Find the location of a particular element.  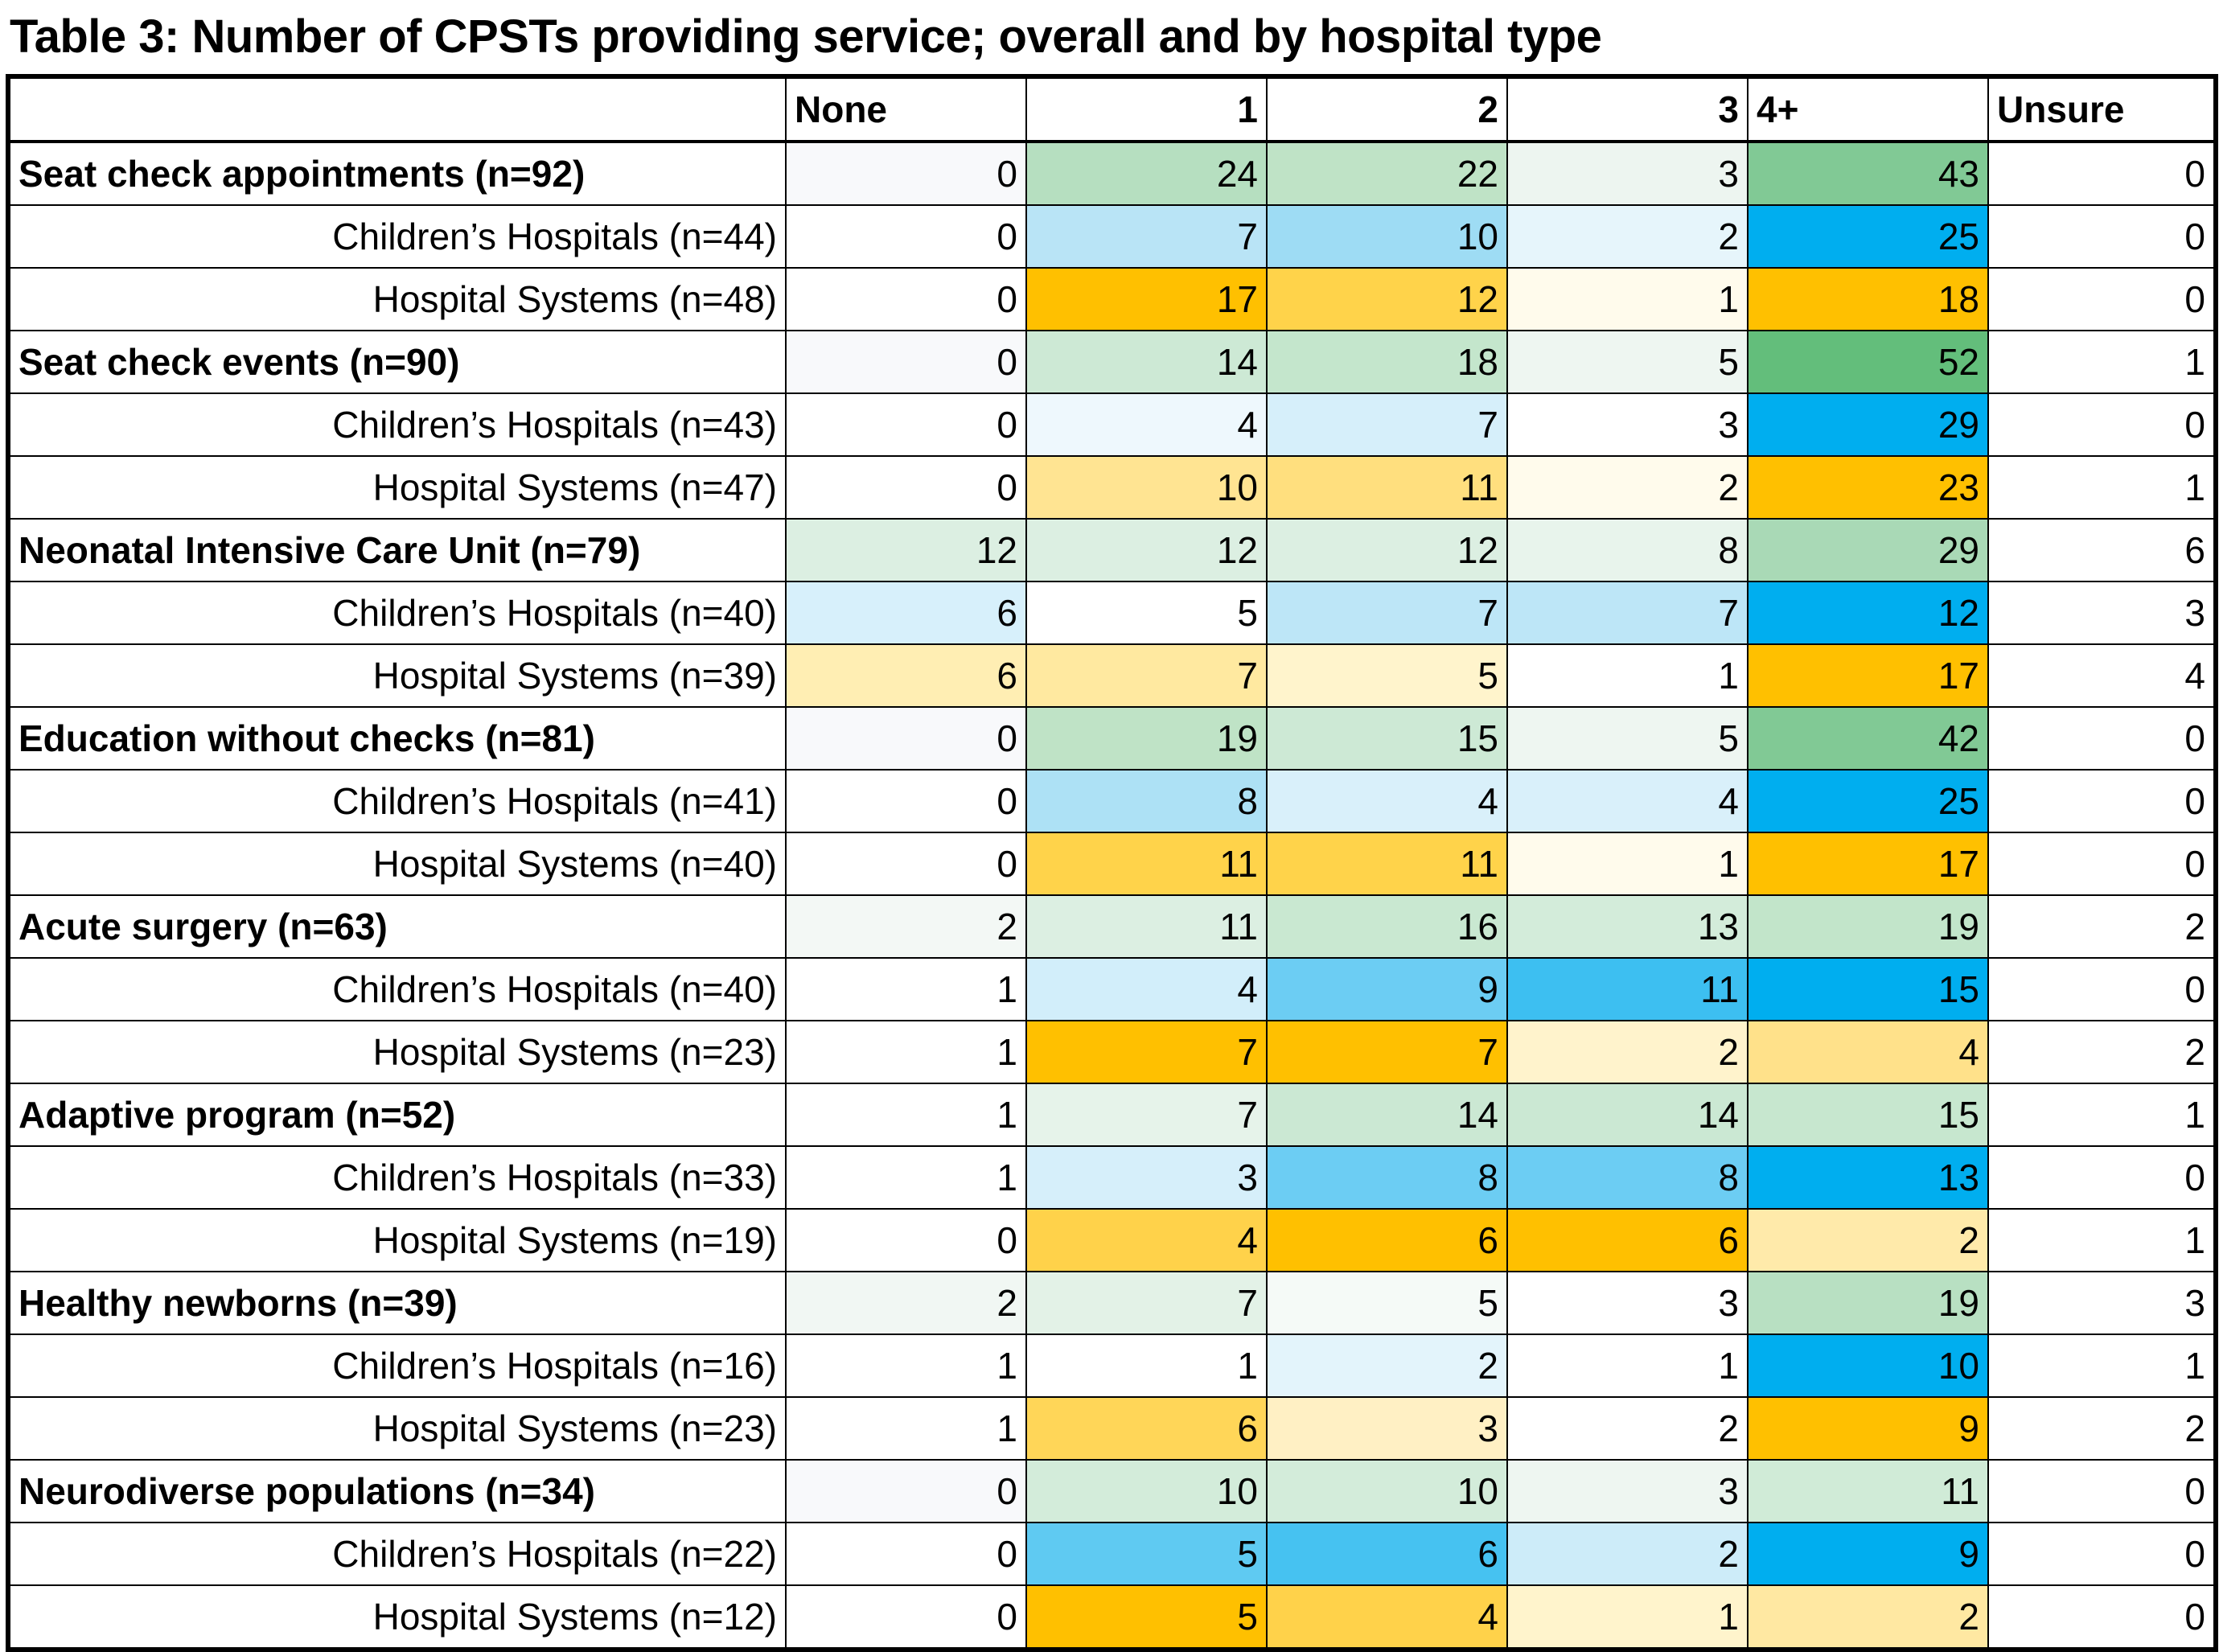

row-label-subgroup: Hospital Systems (n=40) is located at coordinates (397, 864).